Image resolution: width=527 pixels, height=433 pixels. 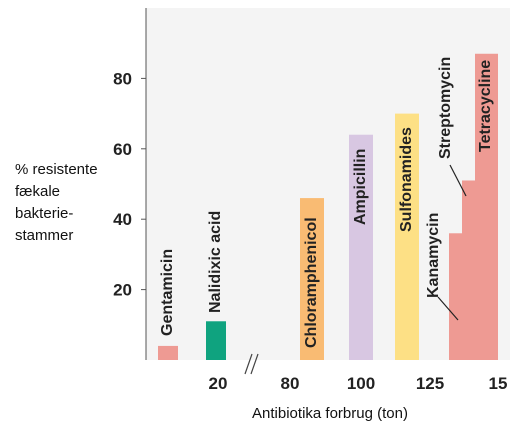 What do you see at coordinates (218, 383) in the screenshot?
I see `x-tick-label: 20` at bounding box center [218, 383].